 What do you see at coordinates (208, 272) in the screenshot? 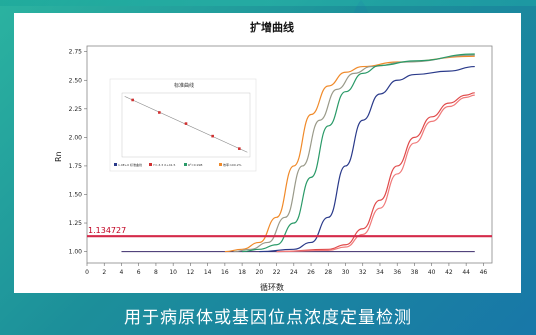
I see `x-tick-label: 14` at bounding box center [208, 272].